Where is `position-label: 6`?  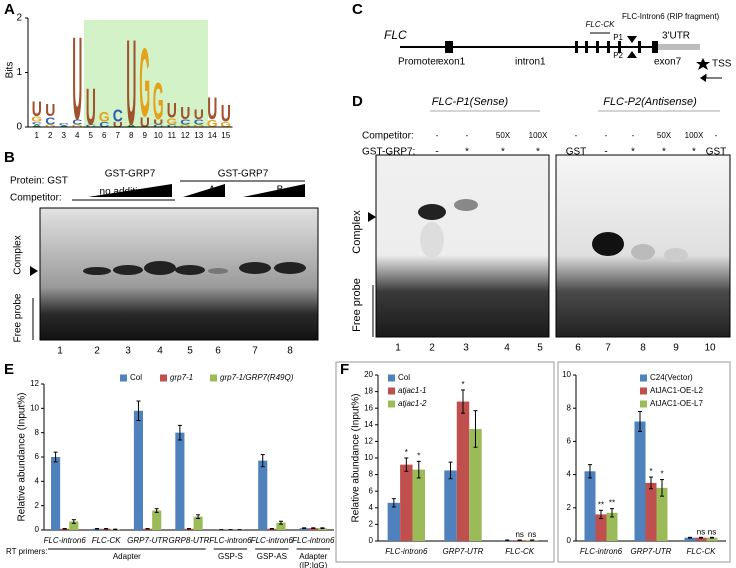 position-label: 6 is located at coordinates (104, 135).